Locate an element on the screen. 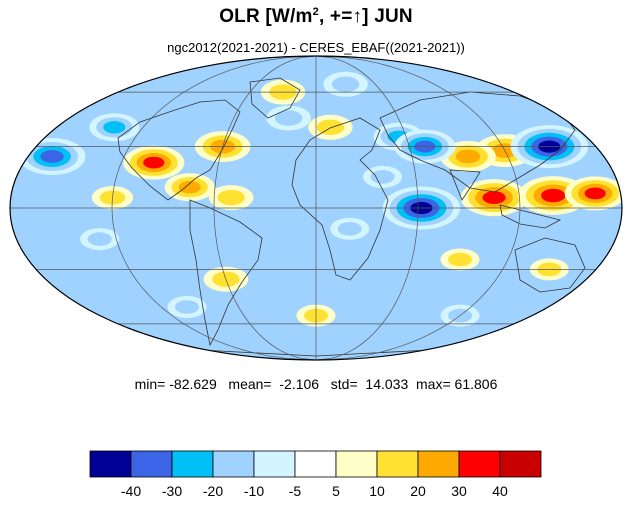  colorbar-tick-label: 40 is located at coordinates (500, 491).